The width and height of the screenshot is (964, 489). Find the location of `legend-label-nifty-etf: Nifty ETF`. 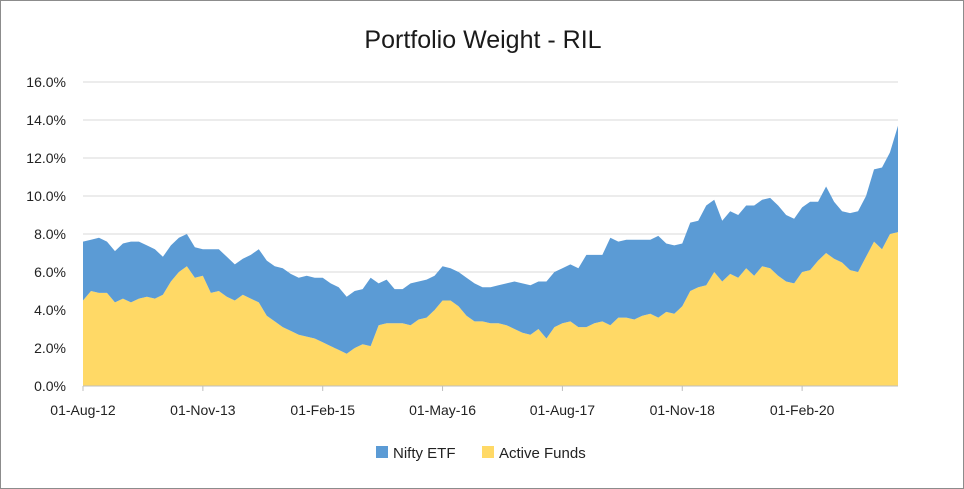

legend-label-nifty-etf: Nifty ETF is located at coordinates (424, 453).